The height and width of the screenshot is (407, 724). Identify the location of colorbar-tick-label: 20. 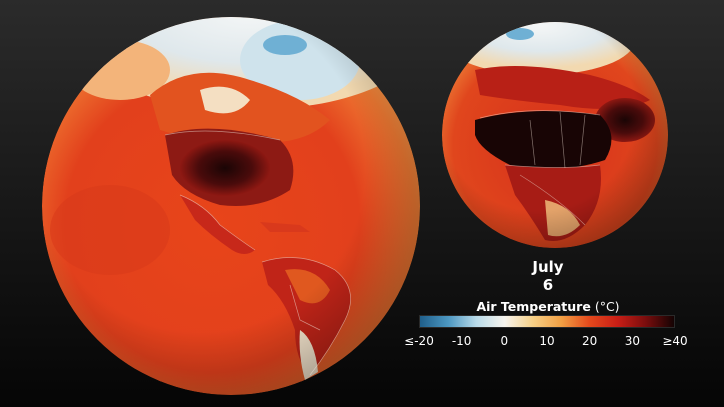
(590, 341).